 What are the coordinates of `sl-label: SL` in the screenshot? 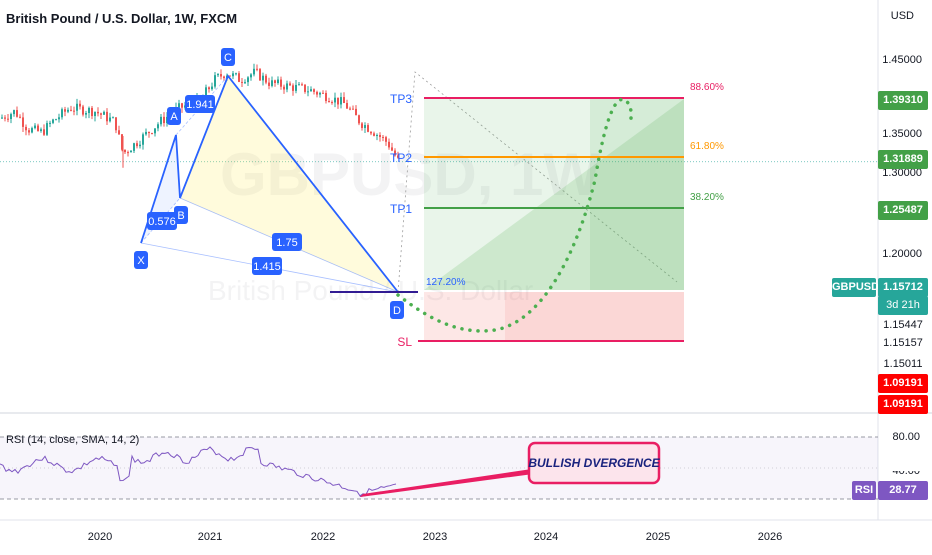 It's located at (404, 342).